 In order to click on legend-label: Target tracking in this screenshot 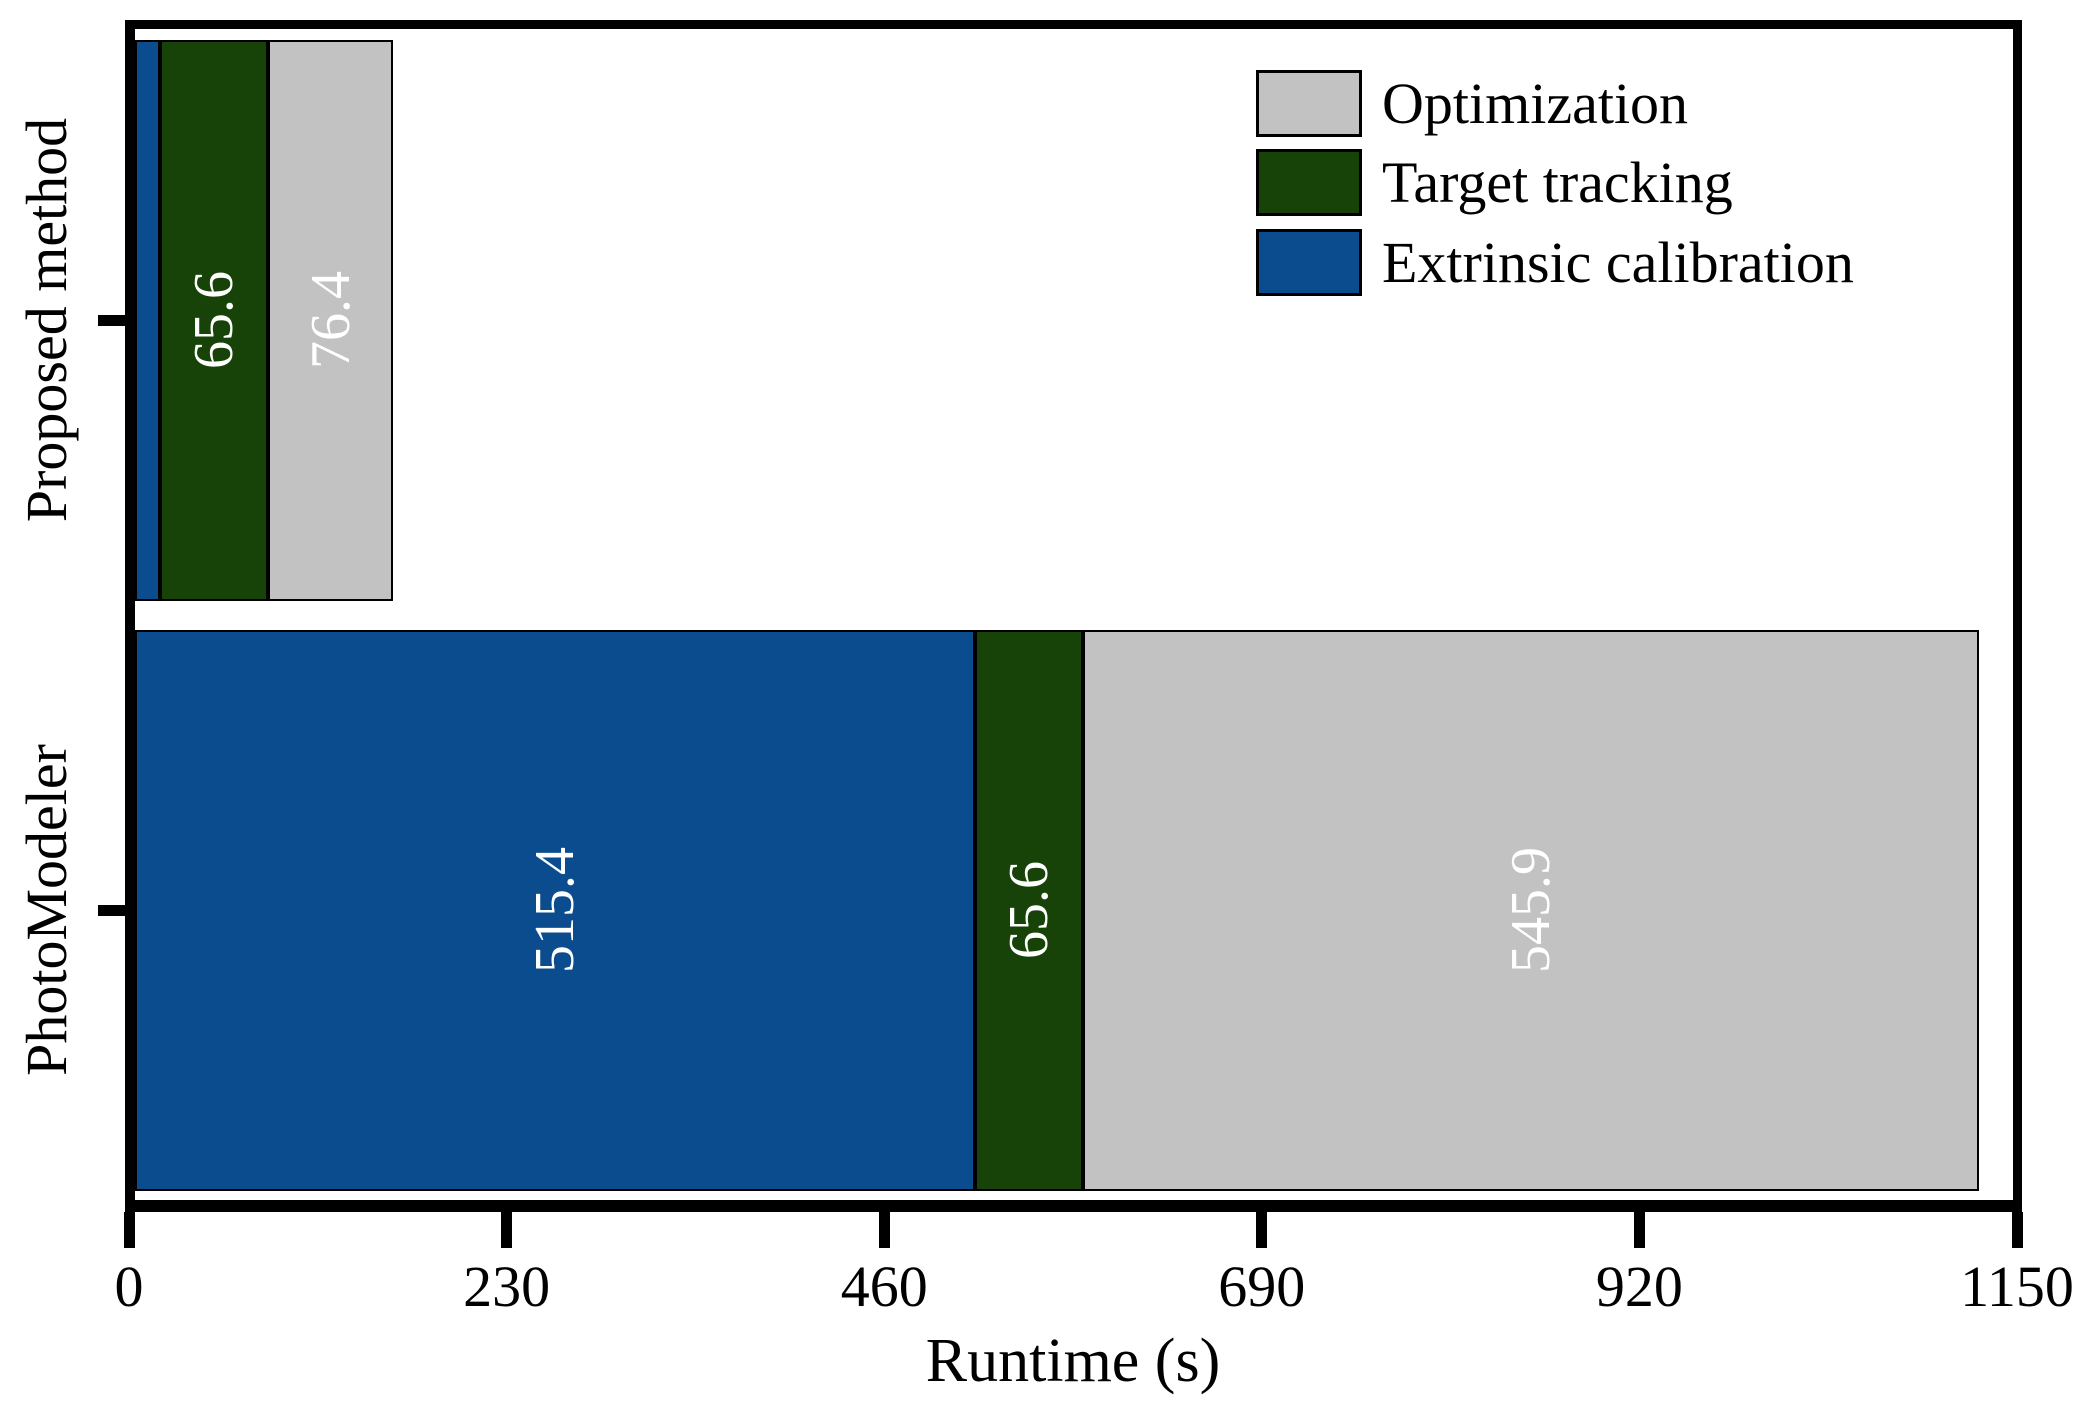, I will do `click(1557, 182)`.